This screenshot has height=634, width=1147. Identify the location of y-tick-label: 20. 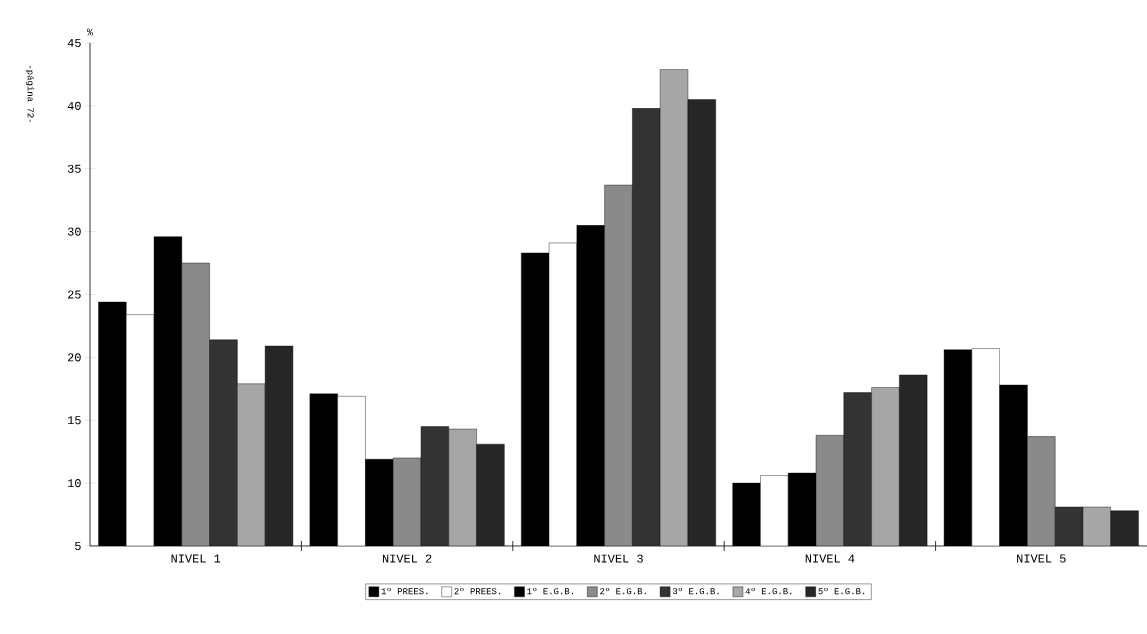
(74, 357).